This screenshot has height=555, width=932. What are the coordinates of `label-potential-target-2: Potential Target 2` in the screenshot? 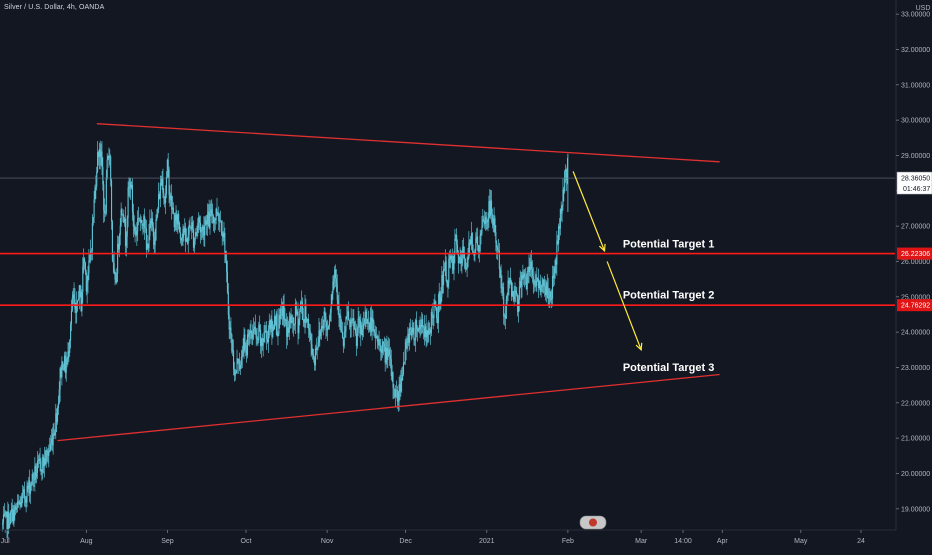 It's located at (668, 296).